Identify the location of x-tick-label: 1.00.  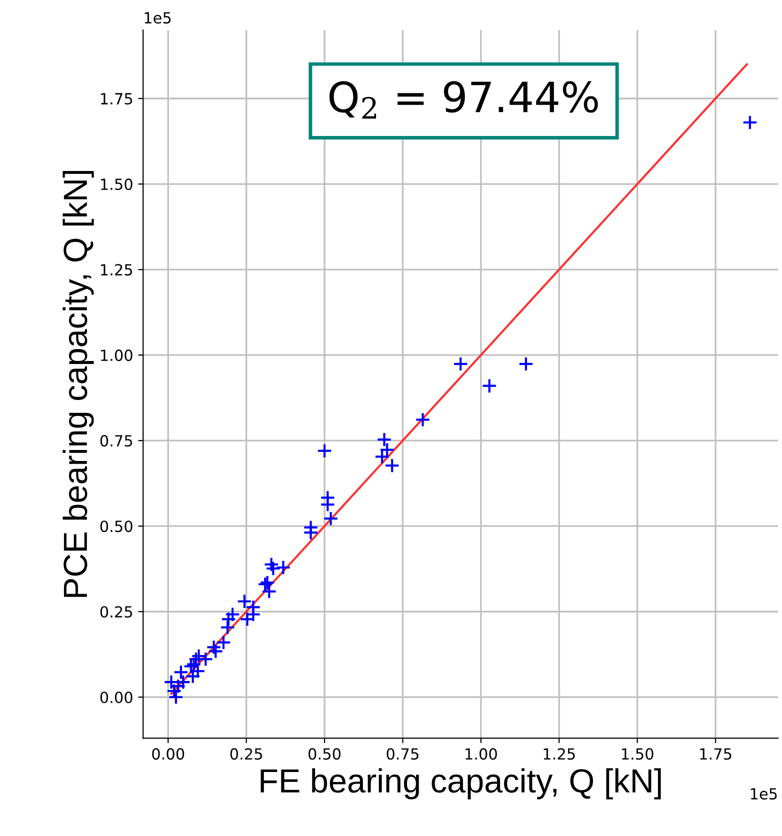
(481, 754).